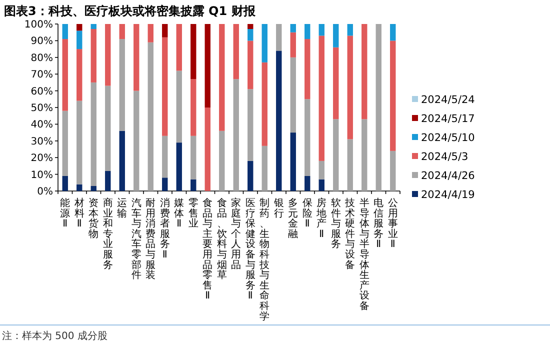  Describe the element at coordinates (93, 218) in the screenshot. I see `x-tick-label: 资本货物` at that location.